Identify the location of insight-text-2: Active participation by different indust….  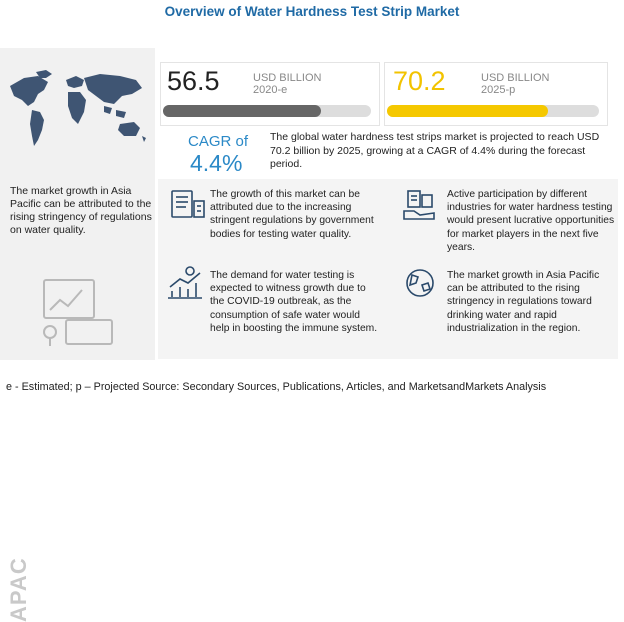
(531, 221).